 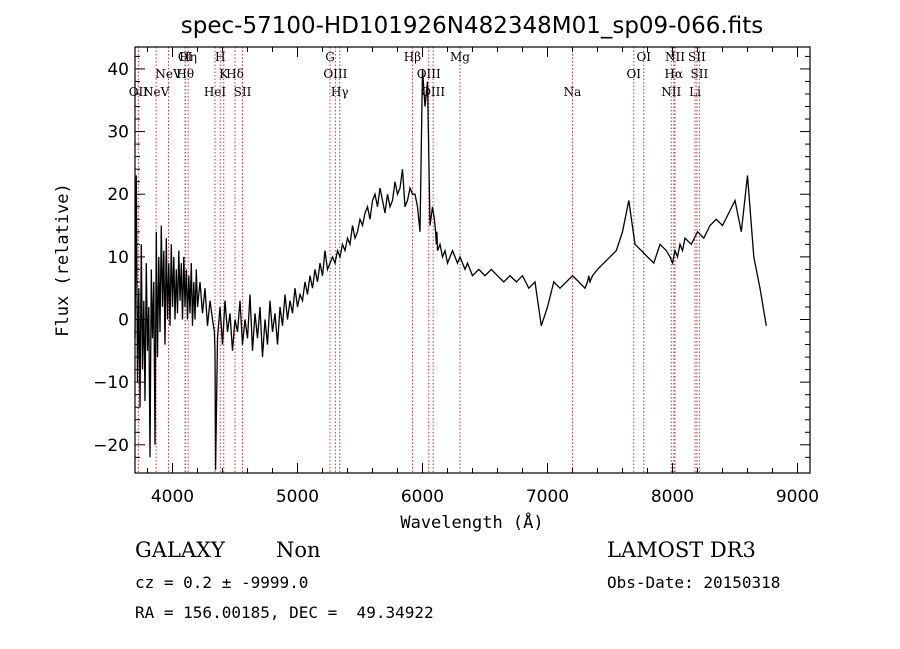 I want to click on reference-line-label-11: G, so click(x=330, y=57).